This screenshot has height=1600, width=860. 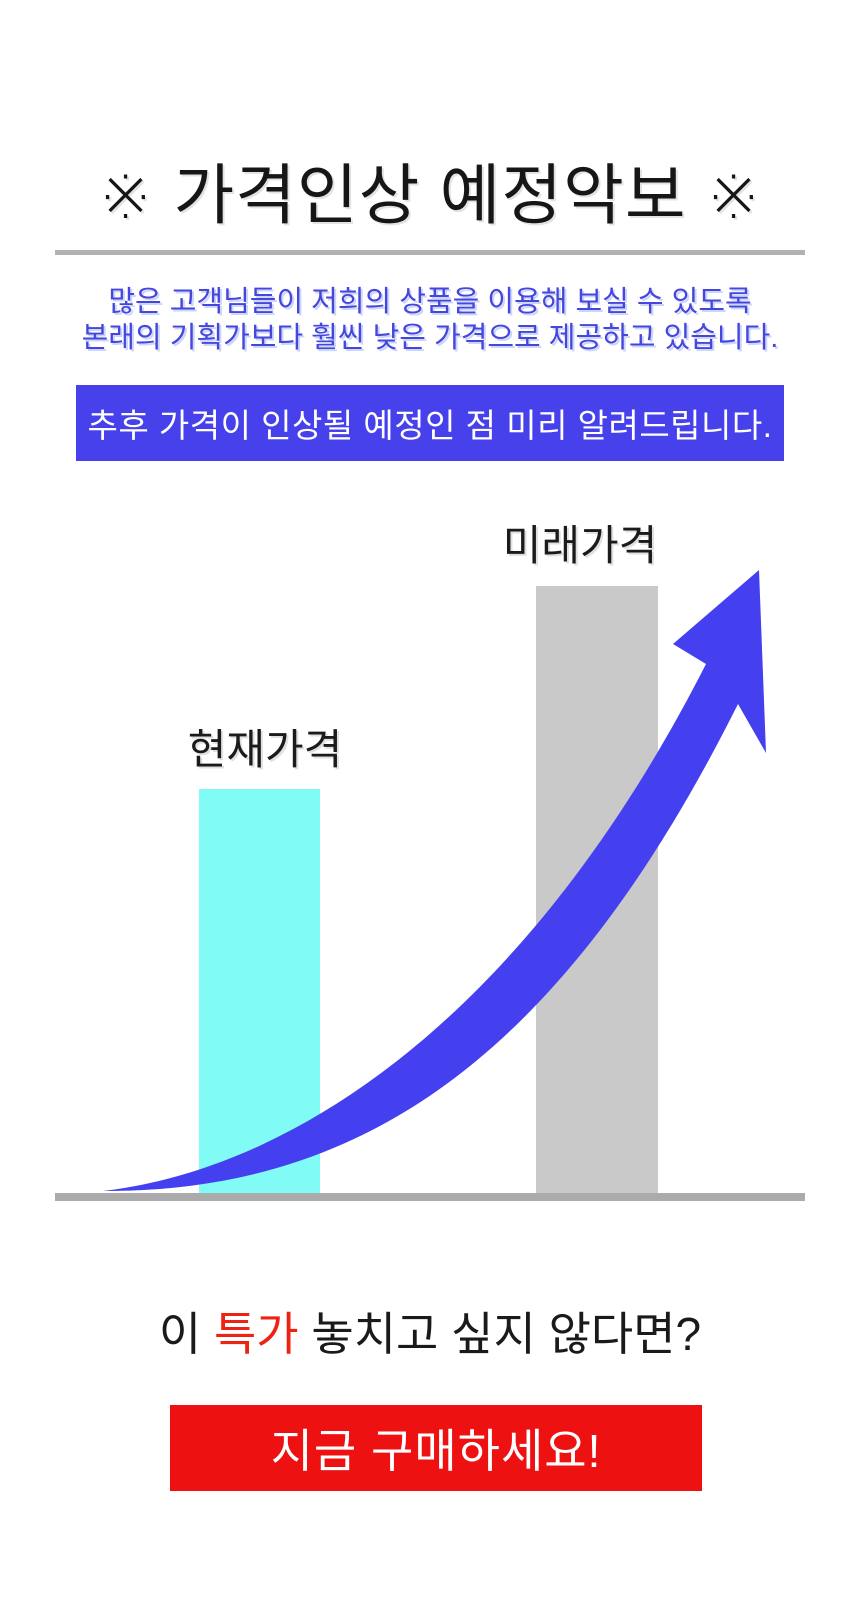 What do you see at coordinates (430, 252) in the screenshot?
I see `title-divider` at bounding box center [430, 252].